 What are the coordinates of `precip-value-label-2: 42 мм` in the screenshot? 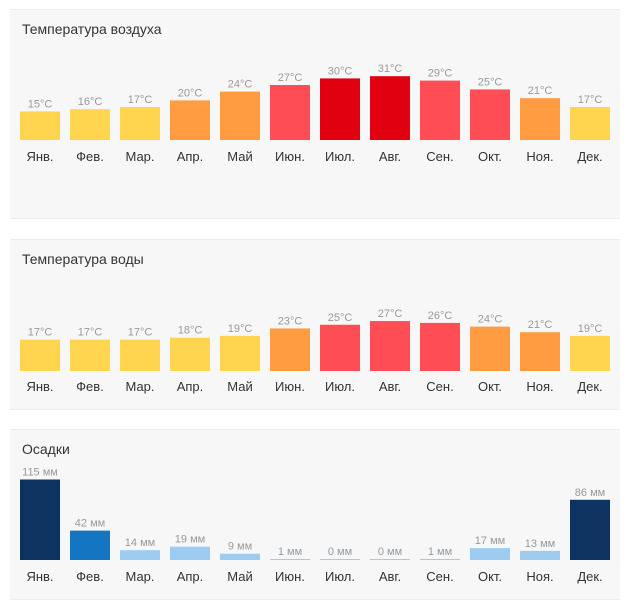 It's located at (90, 524).